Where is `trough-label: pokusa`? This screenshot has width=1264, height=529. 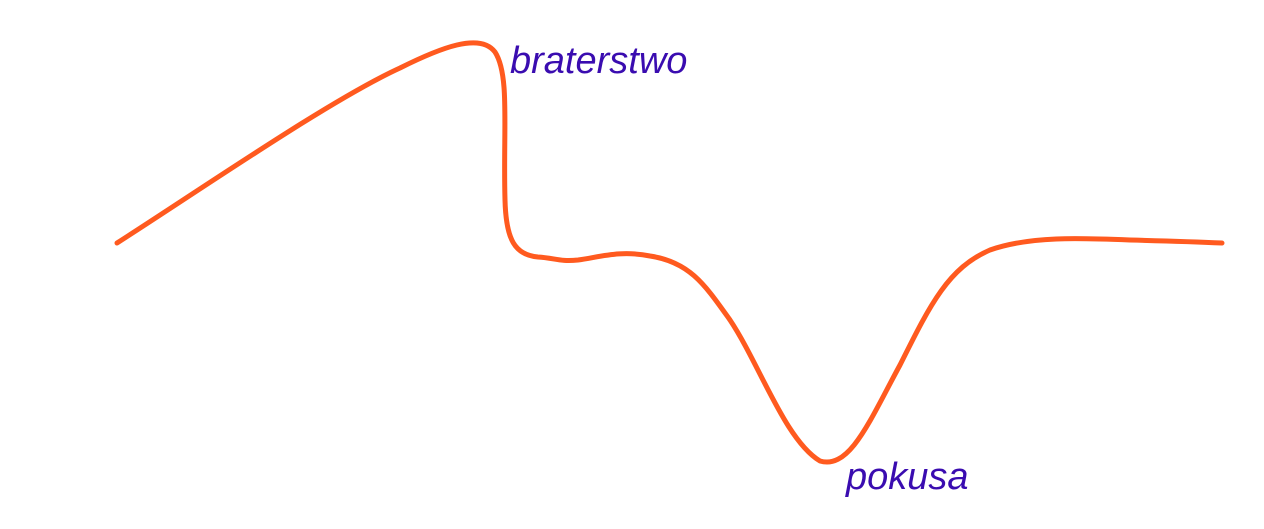
trough-label: pokusa is located at coordinates (907, 477).